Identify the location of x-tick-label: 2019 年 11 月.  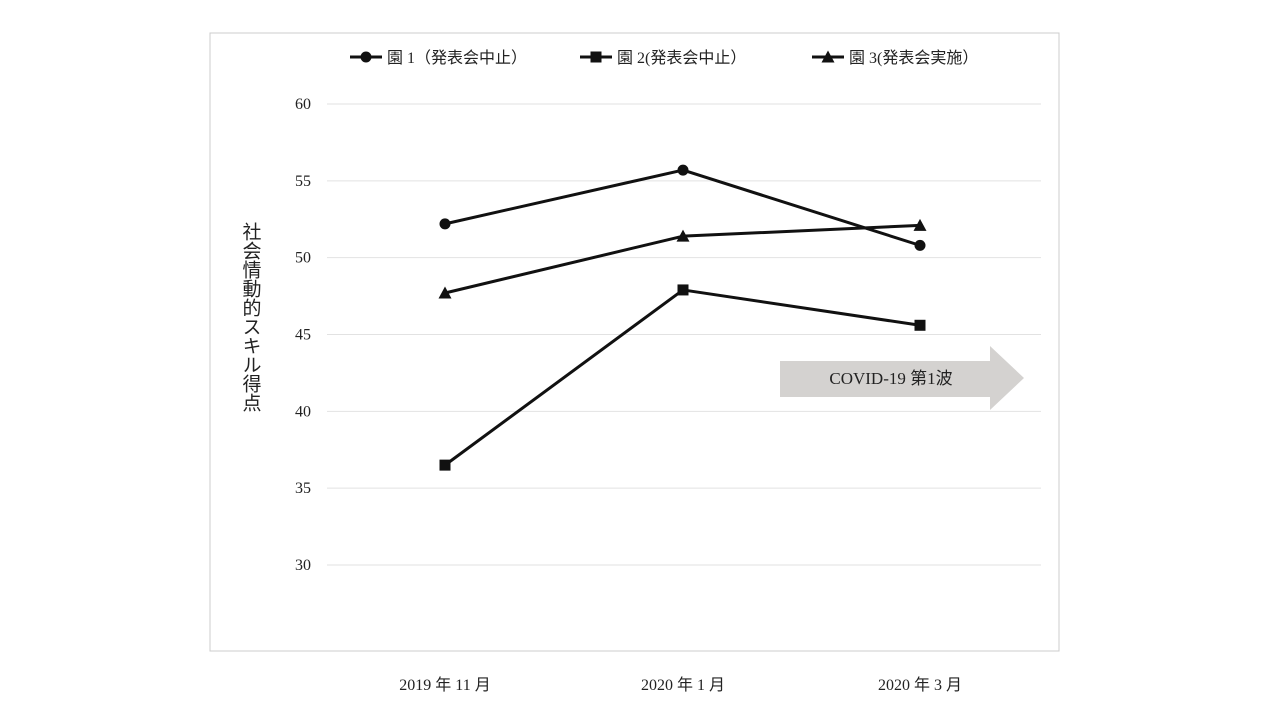
(444, 685).